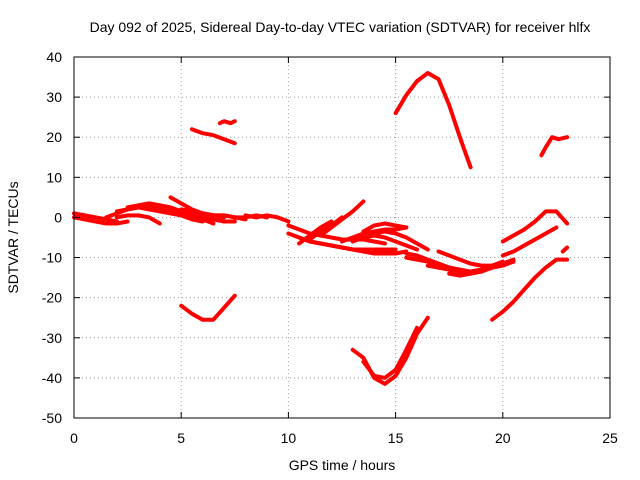  Describe the element at coordinates (610, 438) in the screenshot. I see `x-tick-label: 25` at that location.